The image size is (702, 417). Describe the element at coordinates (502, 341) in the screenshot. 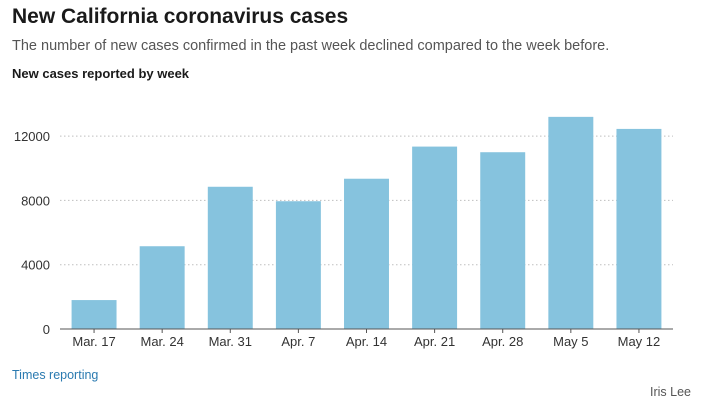

I see `x-tick-label: Apr. 28` at that location.